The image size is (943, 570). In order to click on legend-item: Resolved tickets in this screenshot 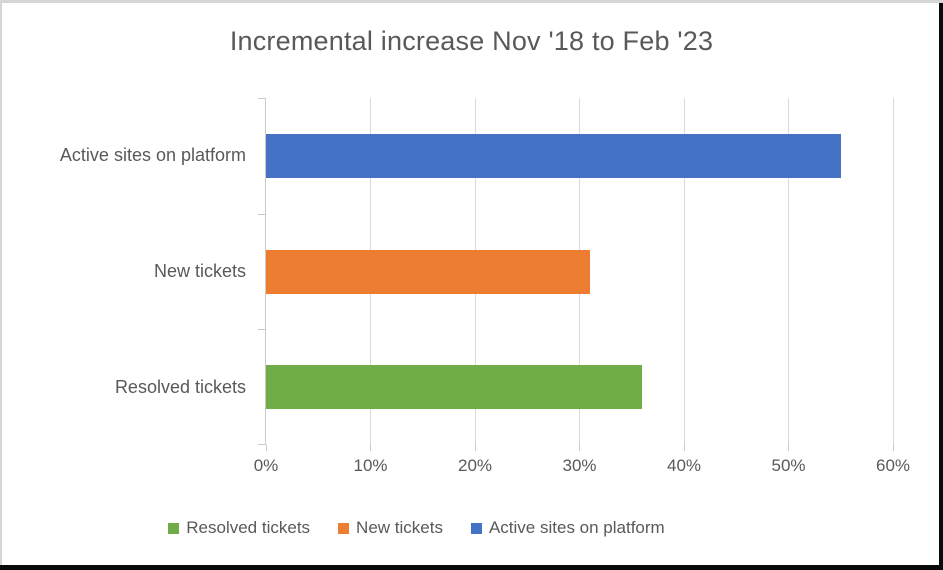, I will do `click(239, 528)`.